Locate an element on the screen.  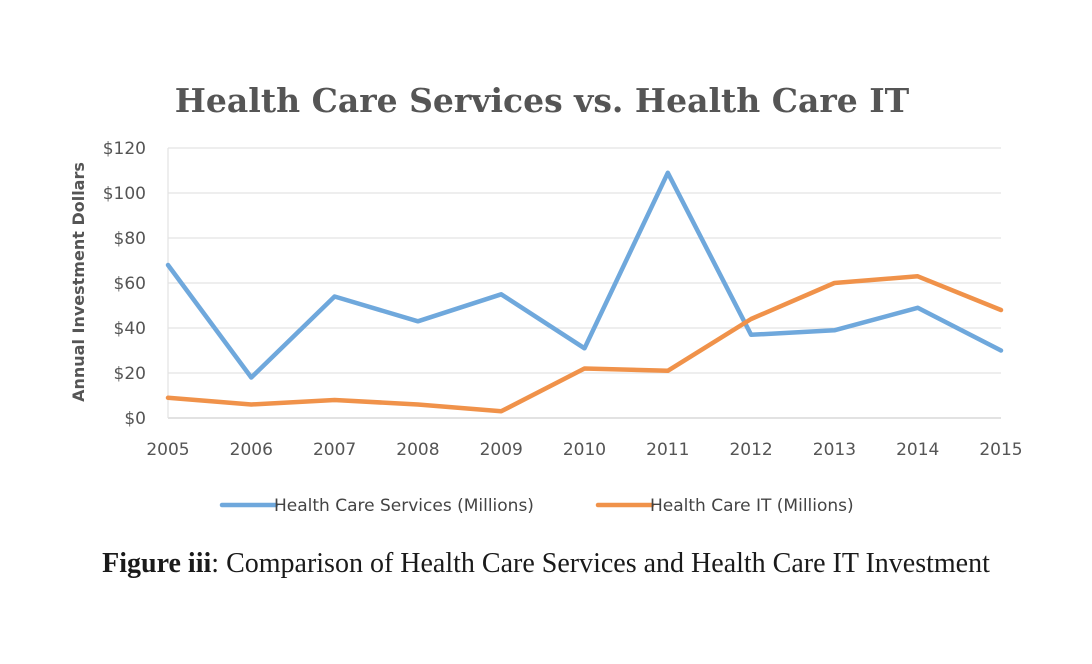
legend-label-1: Health Care Services (Millions) is located at coordinates (404, 506).